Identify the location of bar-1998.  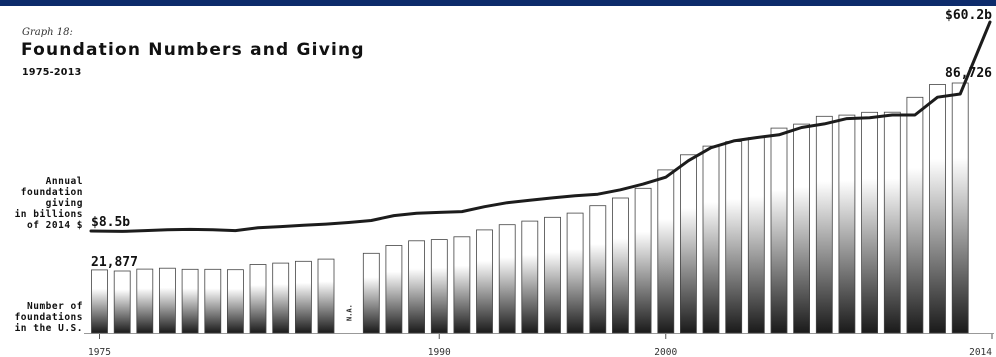
(620, 265).